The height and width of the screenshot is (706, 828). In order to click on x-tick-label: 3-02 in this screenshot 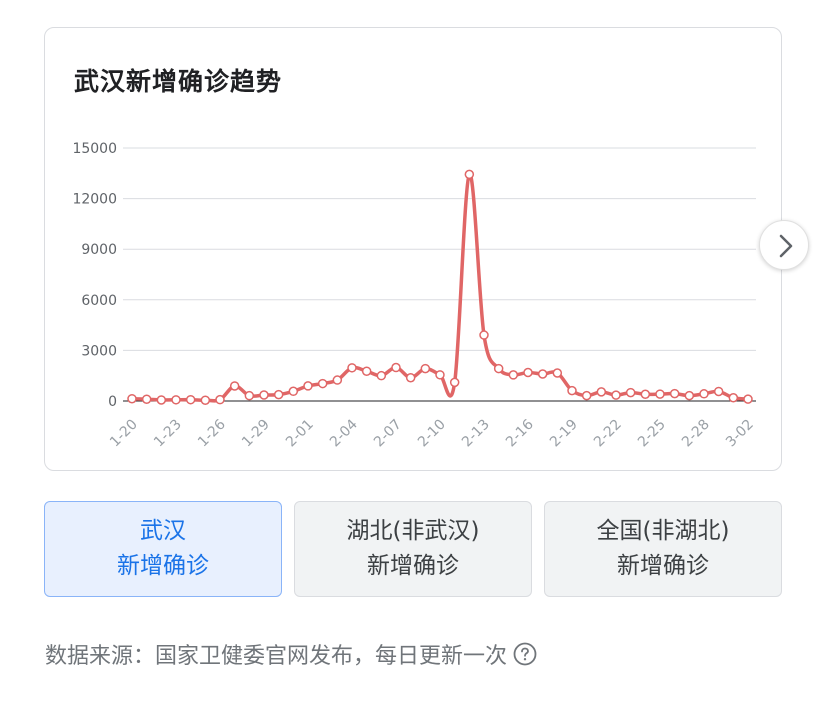, I will do `click(740, 434)`.